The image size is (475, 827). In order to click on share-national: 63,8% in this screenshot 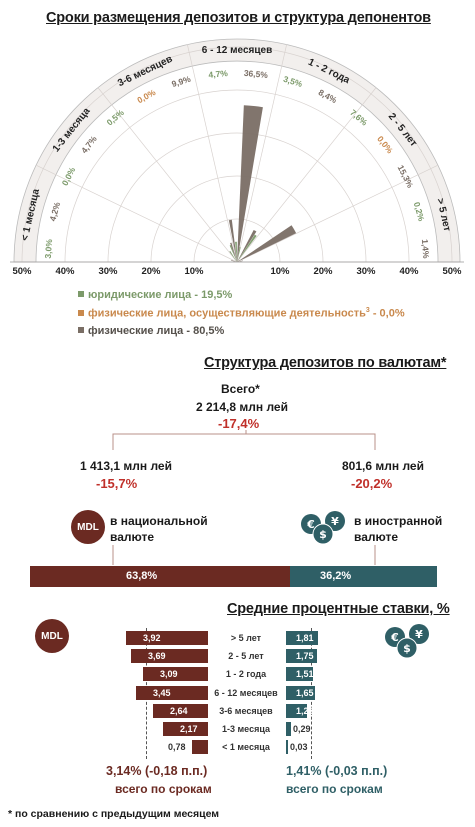, I will do `click(160, 576)`.